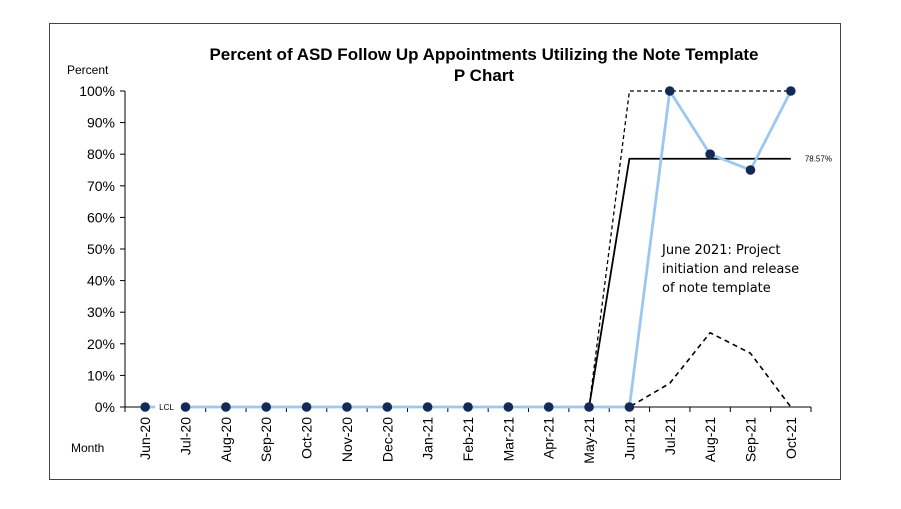 The height and width of the screenshot is (509, 901). What do you see at coordinates (347, 439) in the screenshot?
I see `x-tick-label: Nov-20` at bounding box center [347, 439].